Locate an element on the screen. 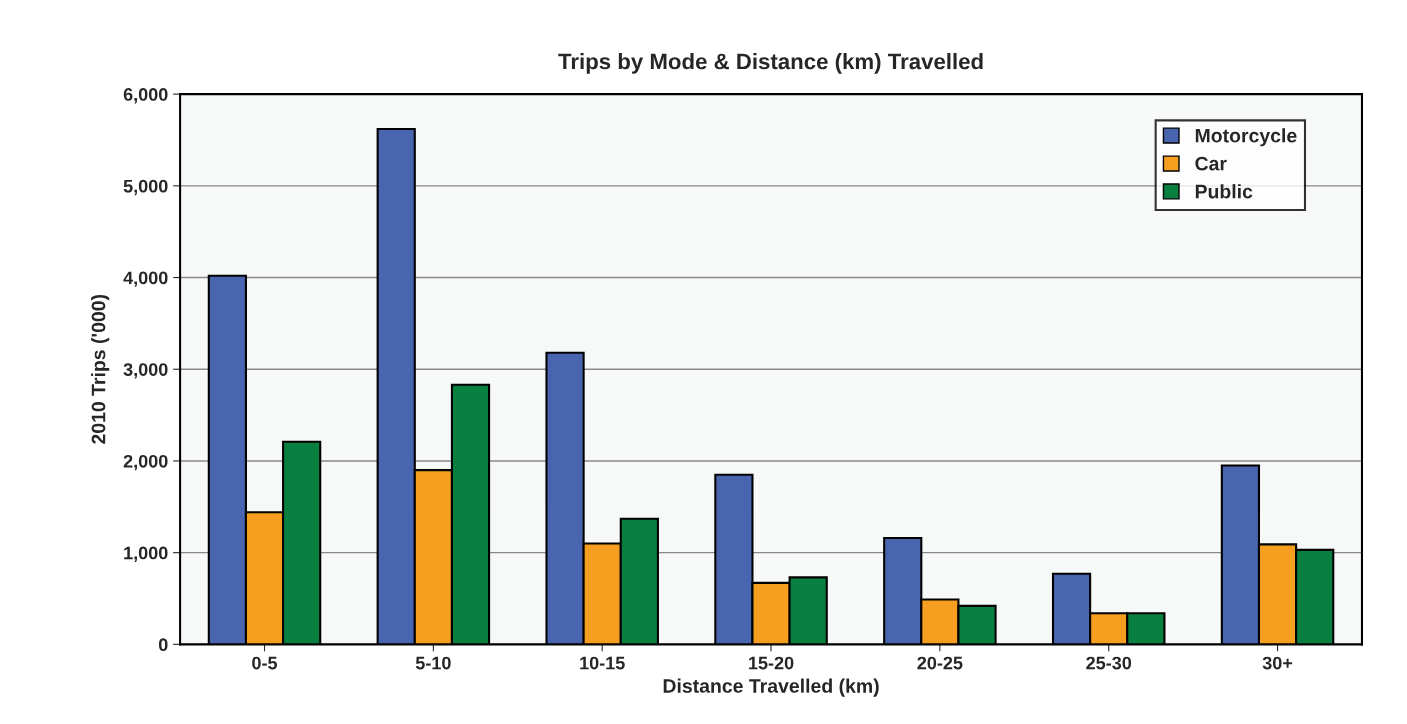 The height and width of the screenshot is (724, 1407). chart-title: Trips by Mode & Distance (km) Travelled is located at coordinates (770, 63).